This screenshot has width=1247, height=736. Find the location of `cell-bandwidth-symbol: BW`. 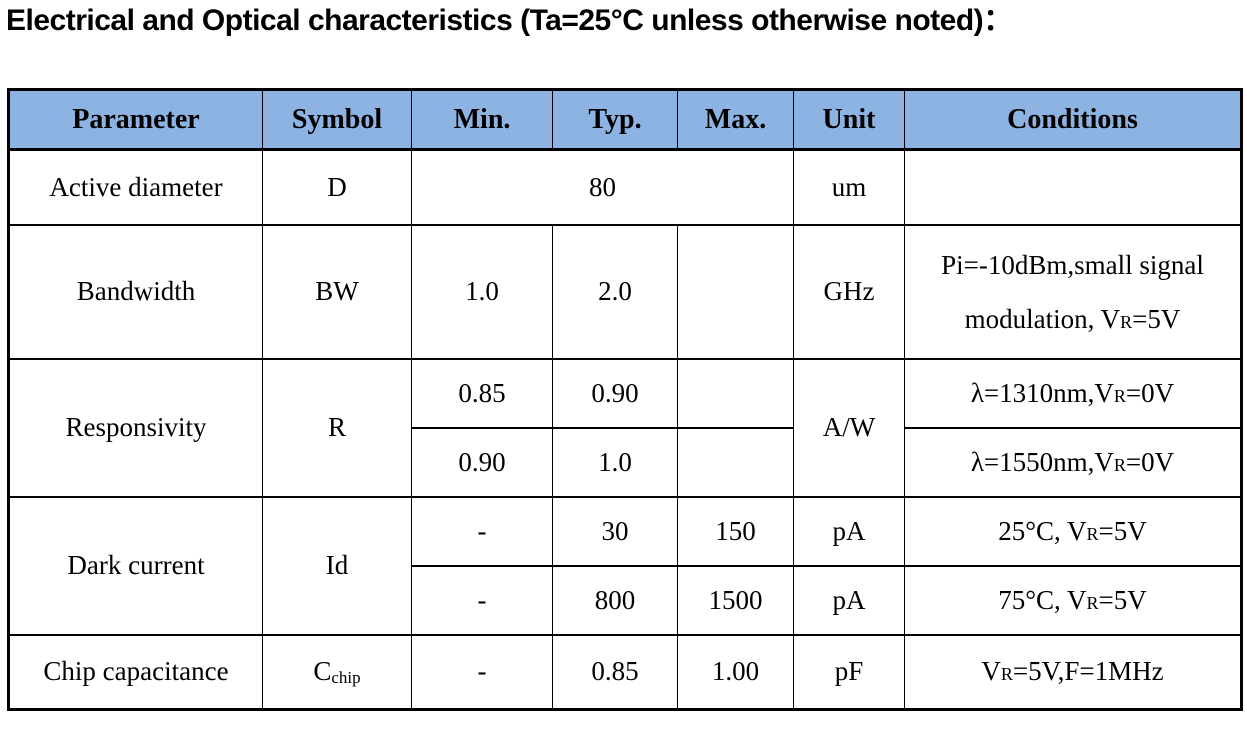

cell-bandwidth-symbol: BW is located at coordinates (337, 291).